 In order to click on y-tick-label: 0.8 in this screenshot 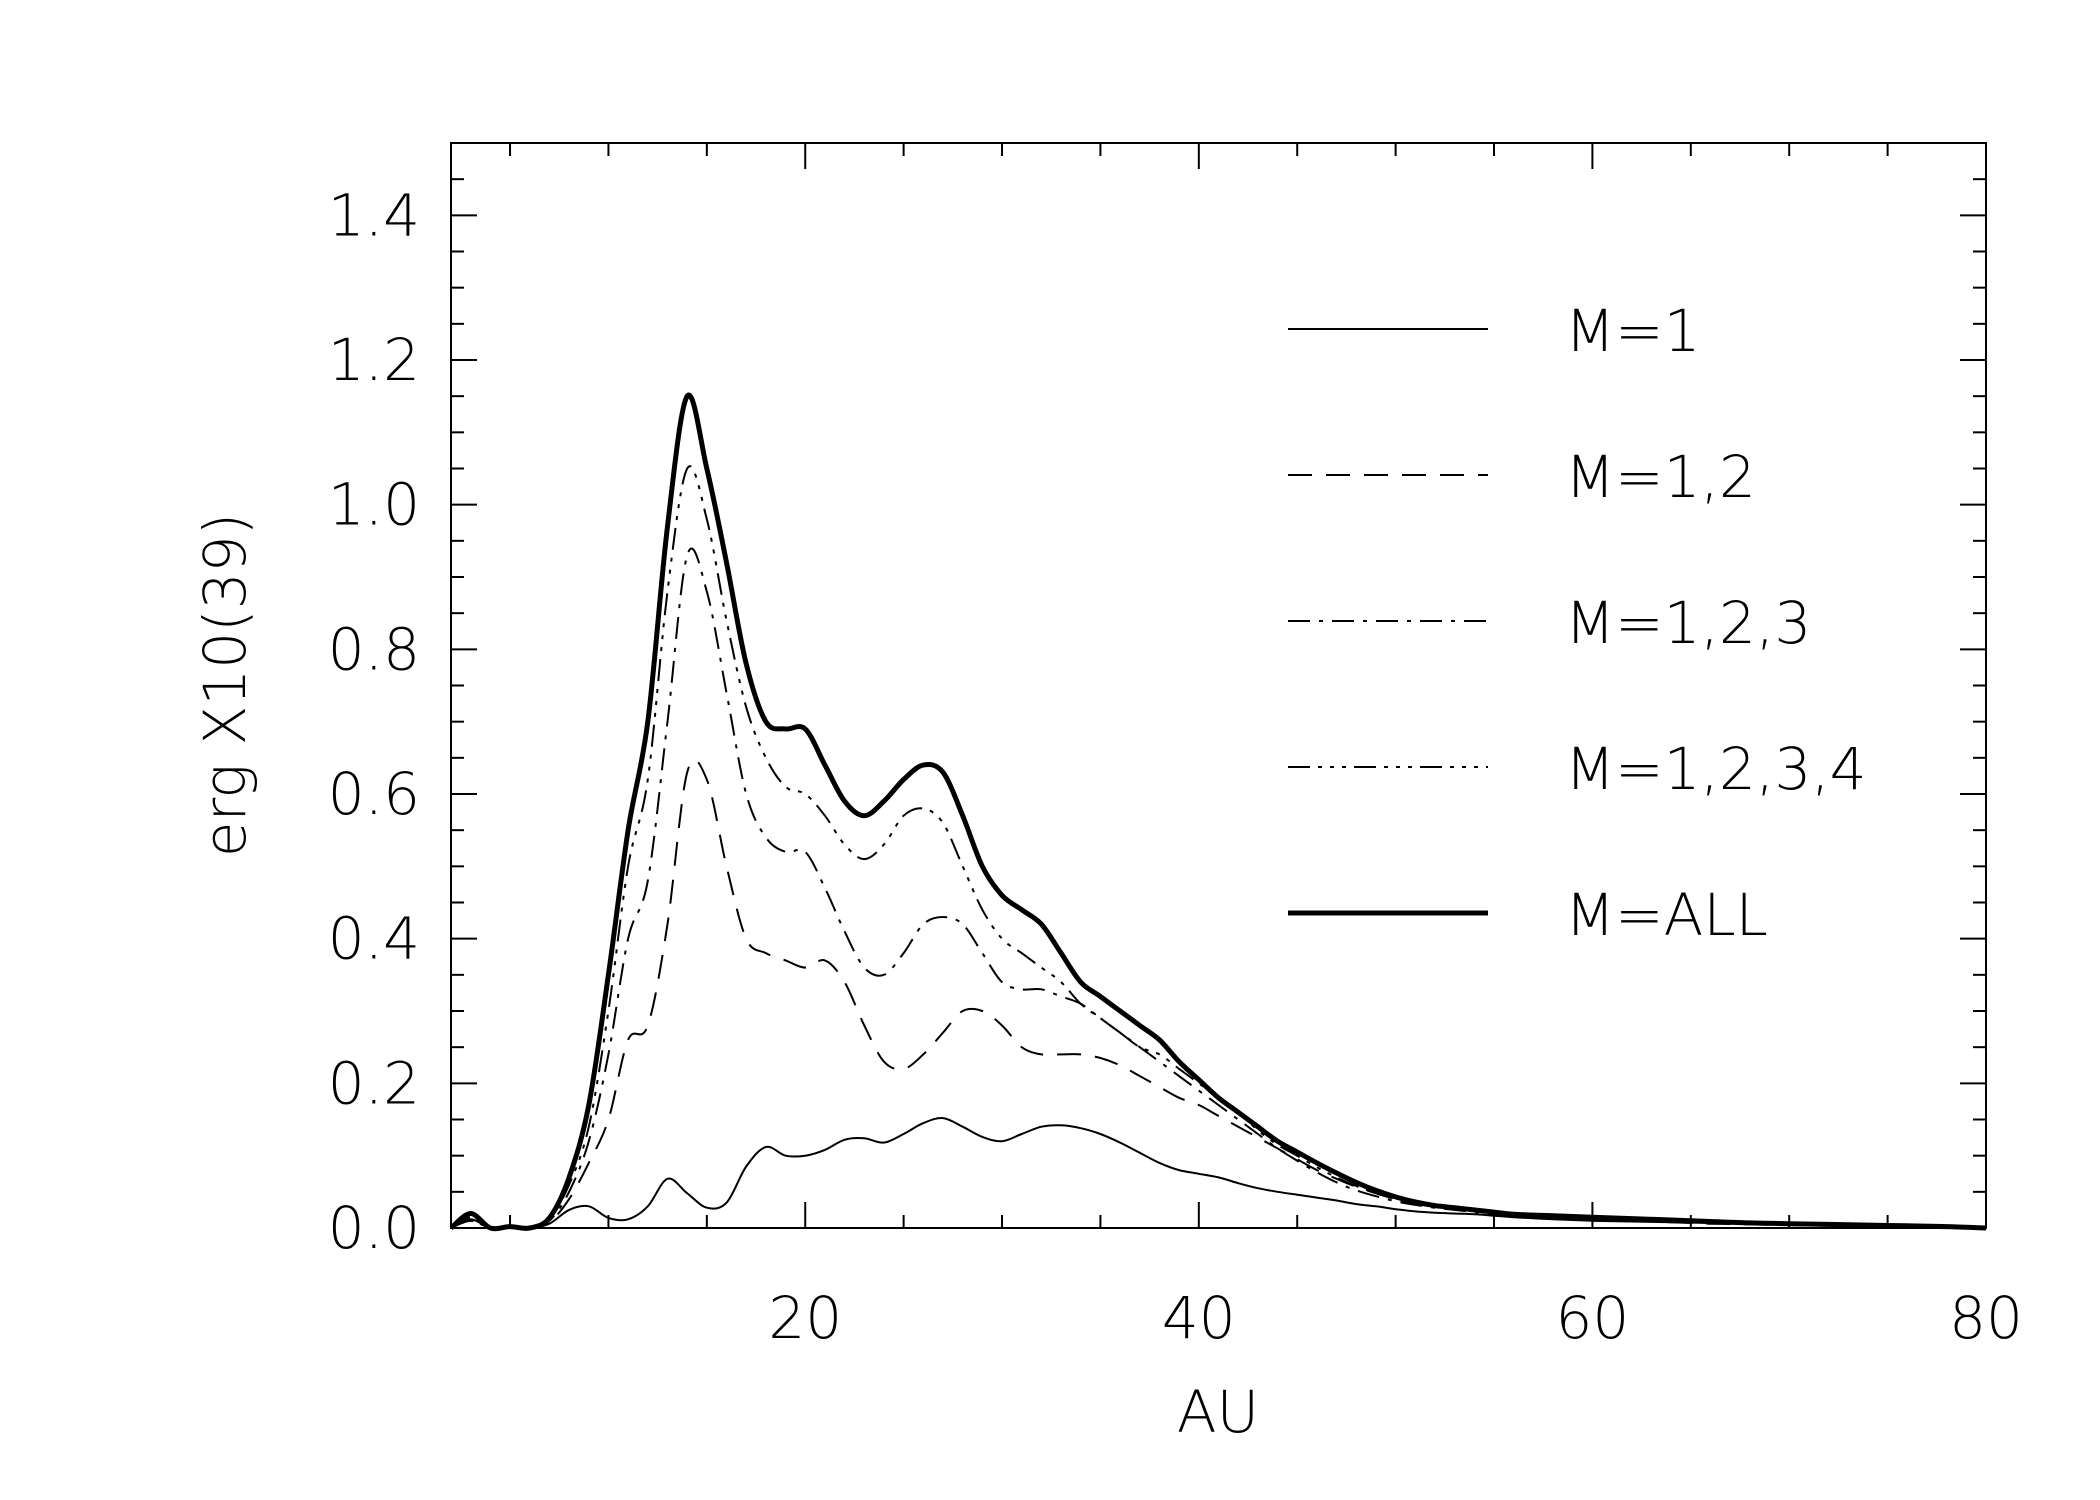, I will do `click(374, 649)`.